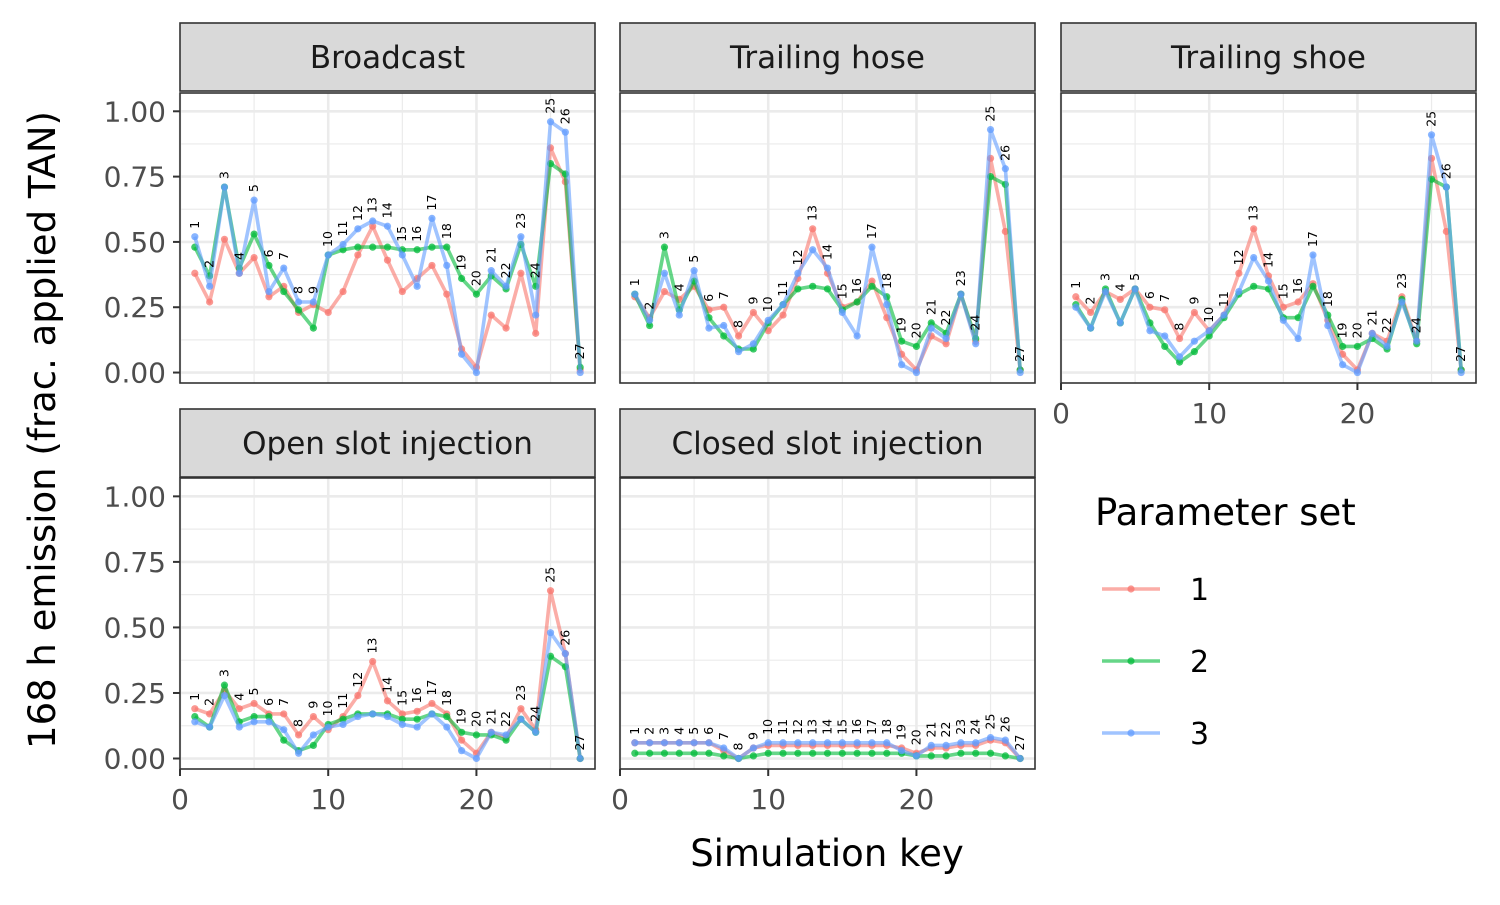 This screenshot has width=1500, height=905. Describe the element at coordinates (620, 799) in the screenshot. I see `x-tick-label: 0` at that location.